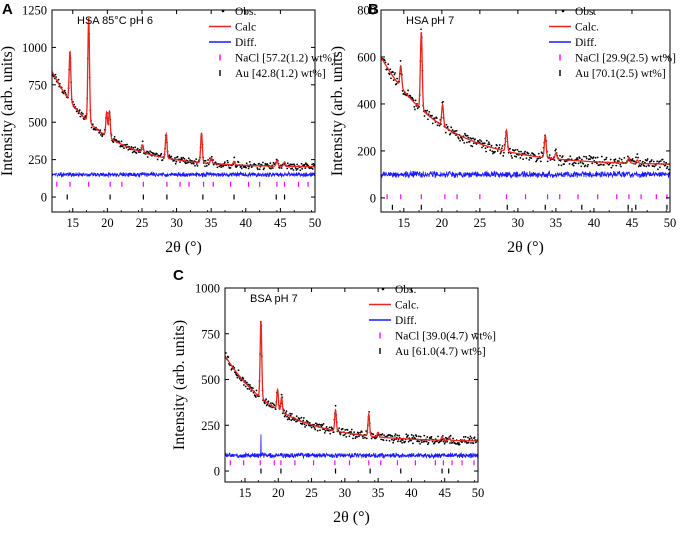 The height and width of the screenshot is (534, 680). I want to click on series-diff-line, so click(351, 447).